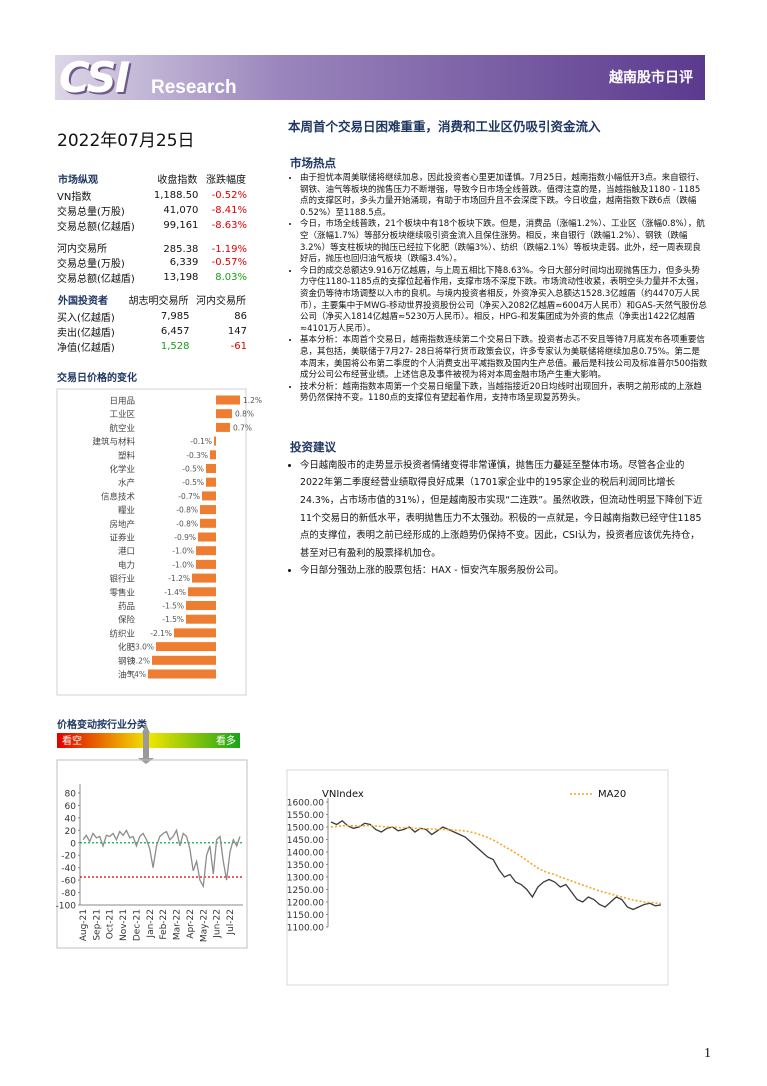 Image resolution: width=767 pixels, height=1086 pixels. I want to click on table-cell: 净值(亿越盾), so click(86, 348).